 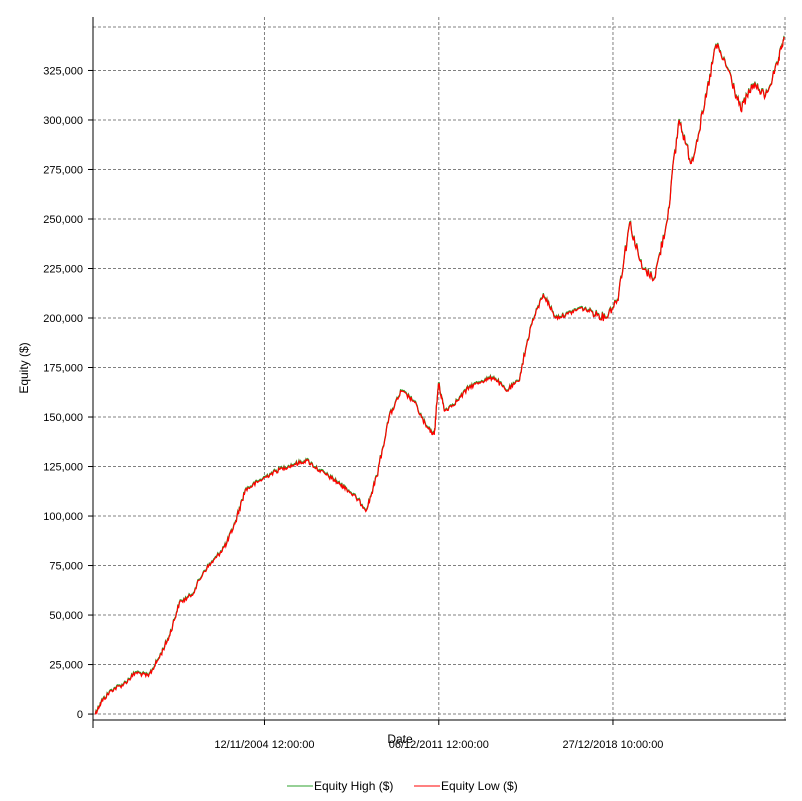 I want to click on legend-item-equity-low: Equity Low ($), so click(x=466, y=786).